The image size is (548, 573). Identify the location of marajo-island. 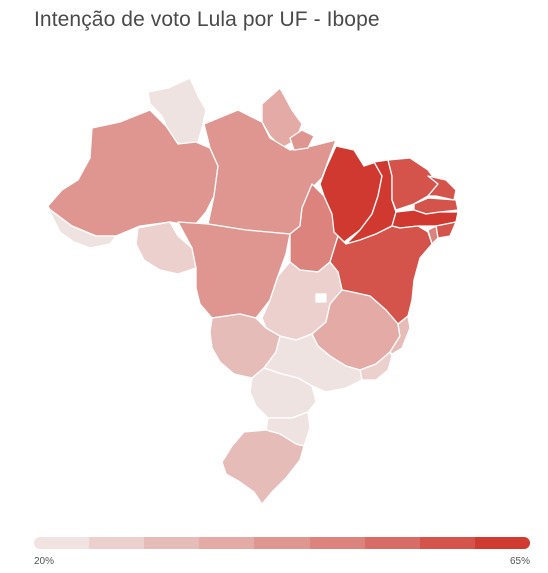
(302, 140).